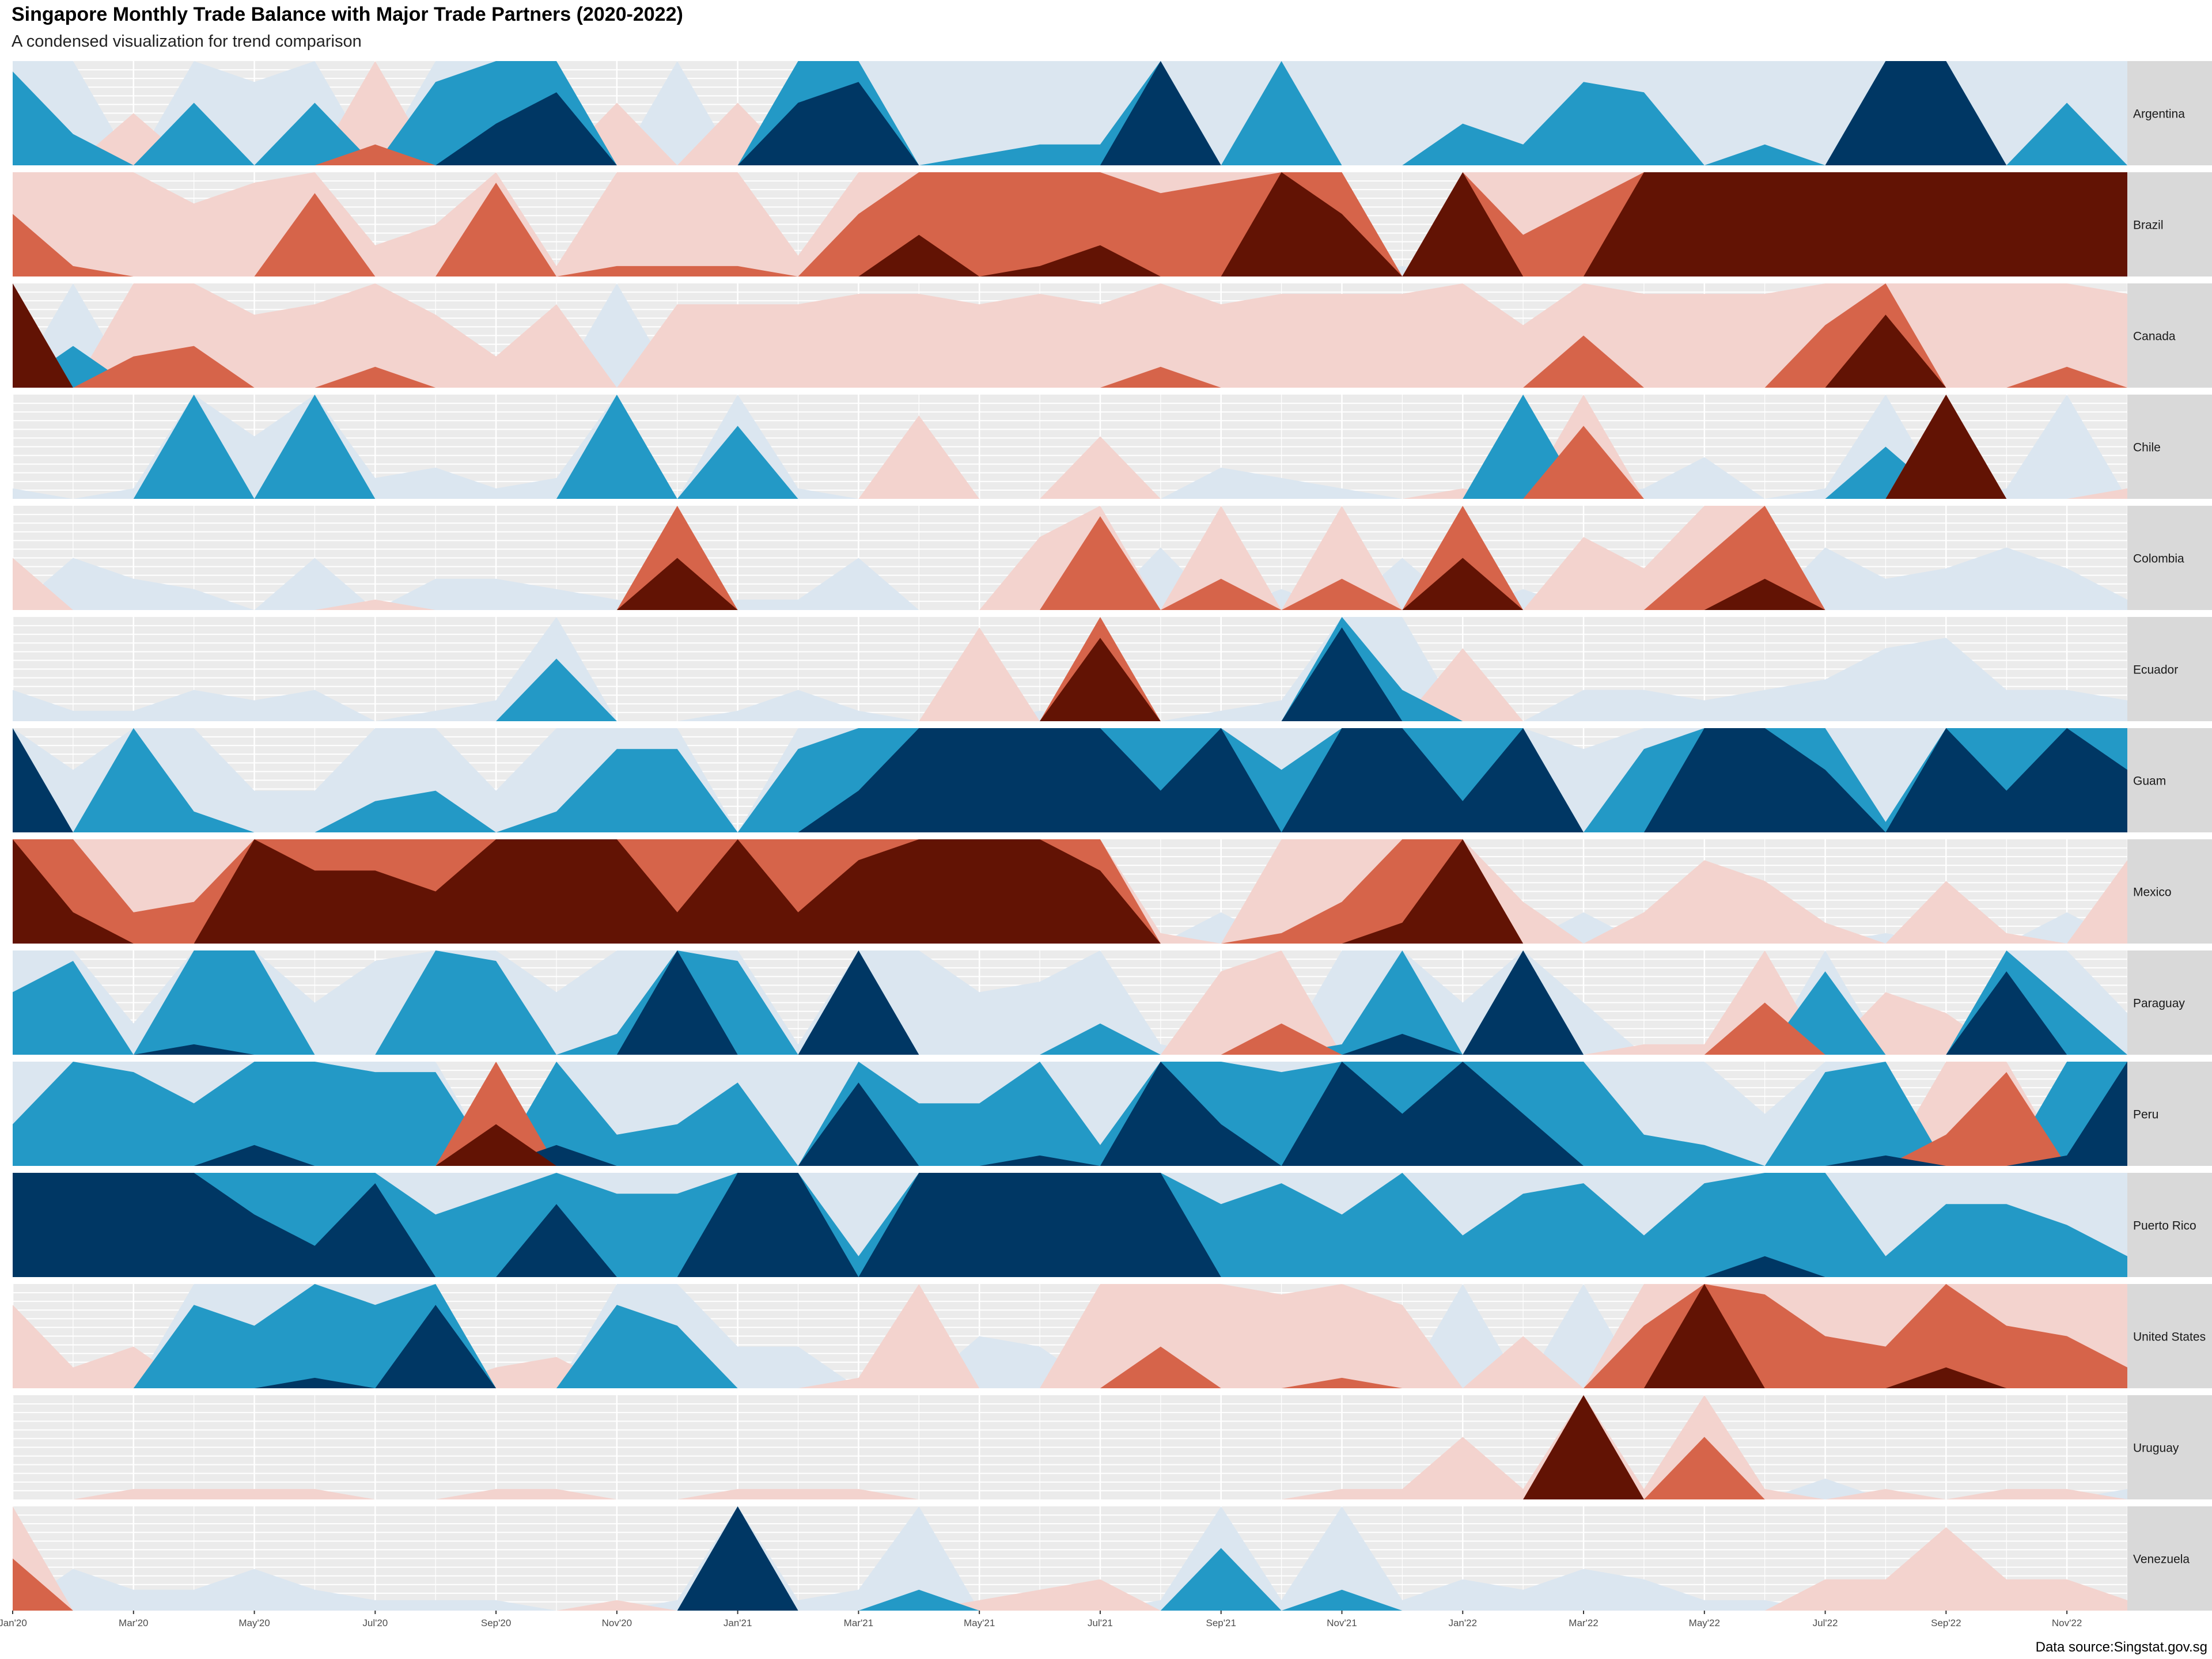  What do you see at coordinates (979, 1623) in the screenshot?
I see `x-tick-label: May'21` at bounding box center [979, 1623].